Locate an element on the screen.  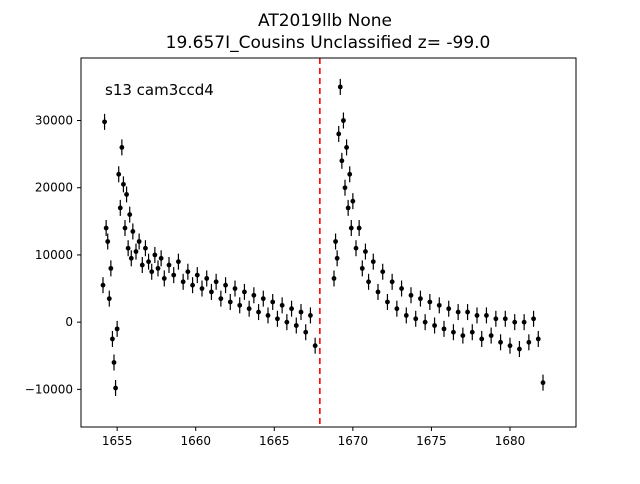
x-tick-label: 1660 is located at coordinates (195, 441).